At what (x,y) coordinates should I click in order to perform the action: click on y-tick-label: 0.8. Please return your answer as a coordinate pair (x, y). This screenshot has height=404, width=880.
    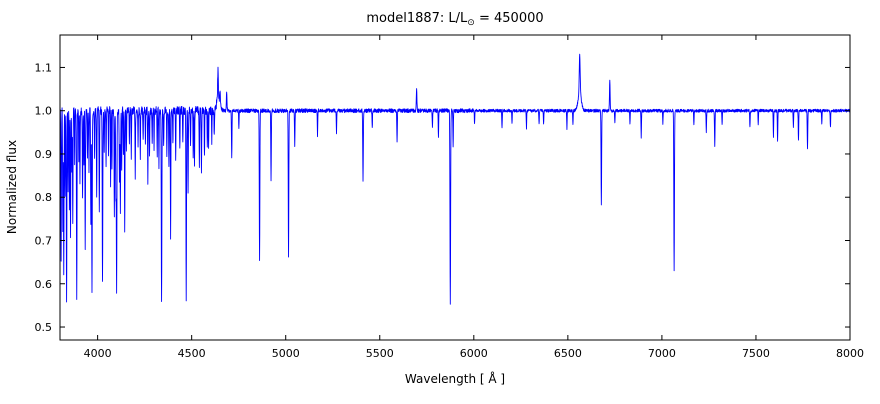
    Looking at the image, I should click on (44, 197).